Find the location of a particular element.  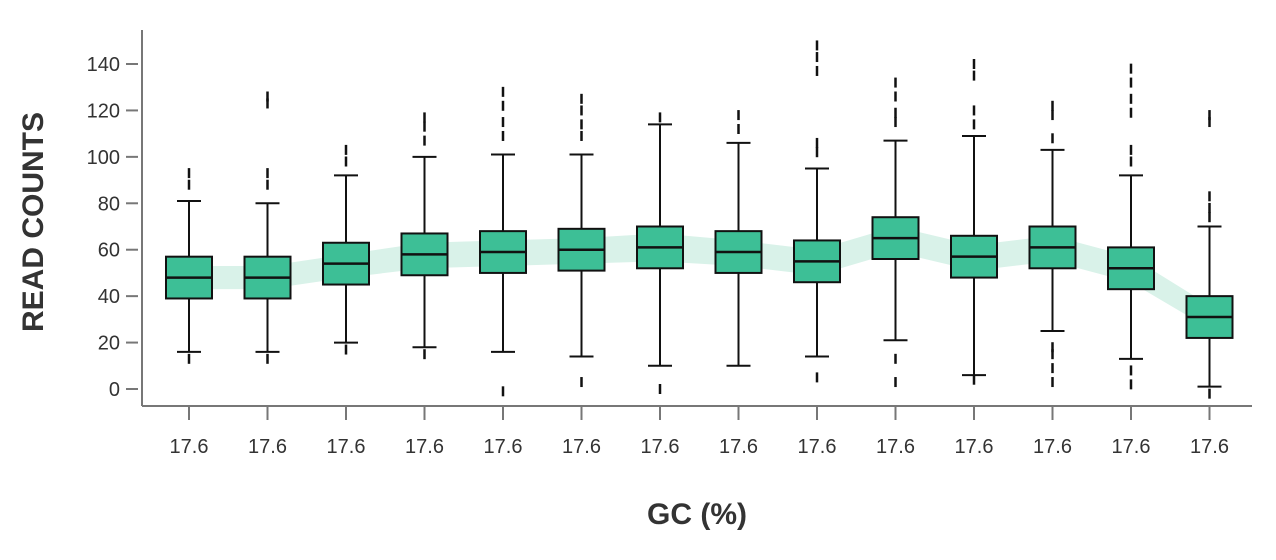

y-tick-label: 140 is located at coordinates (103, 65).